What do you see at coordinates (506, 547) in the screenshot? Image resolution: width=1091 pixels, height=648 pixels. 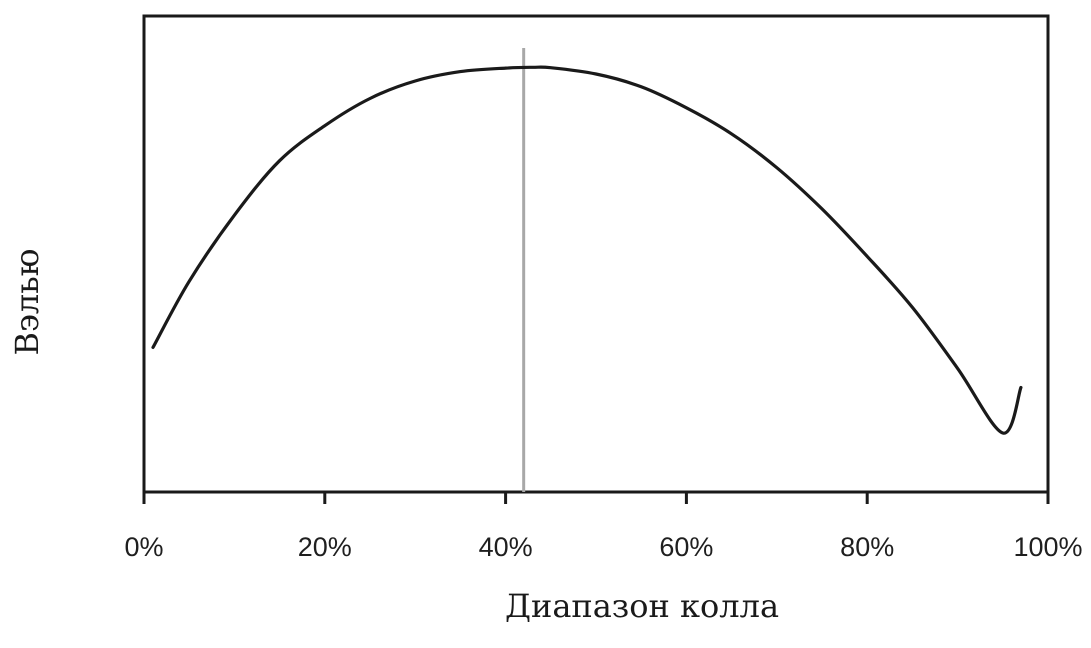 I see `x-tick-label: 40%` at bounding box center [506, 547].